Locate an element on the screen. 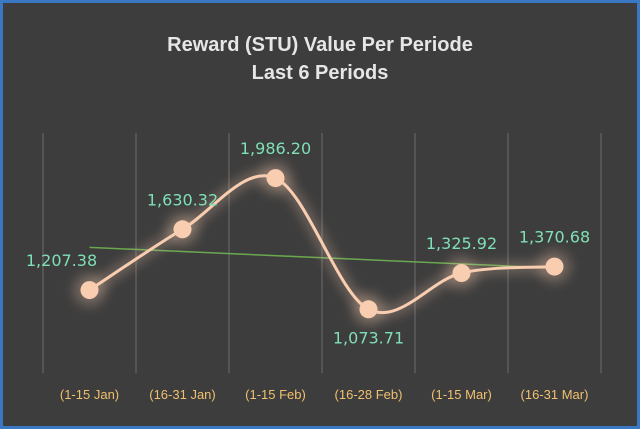 This screenshot has width=640, height=429. data-label: 1,325.92 is located at coordinates (461, 243).